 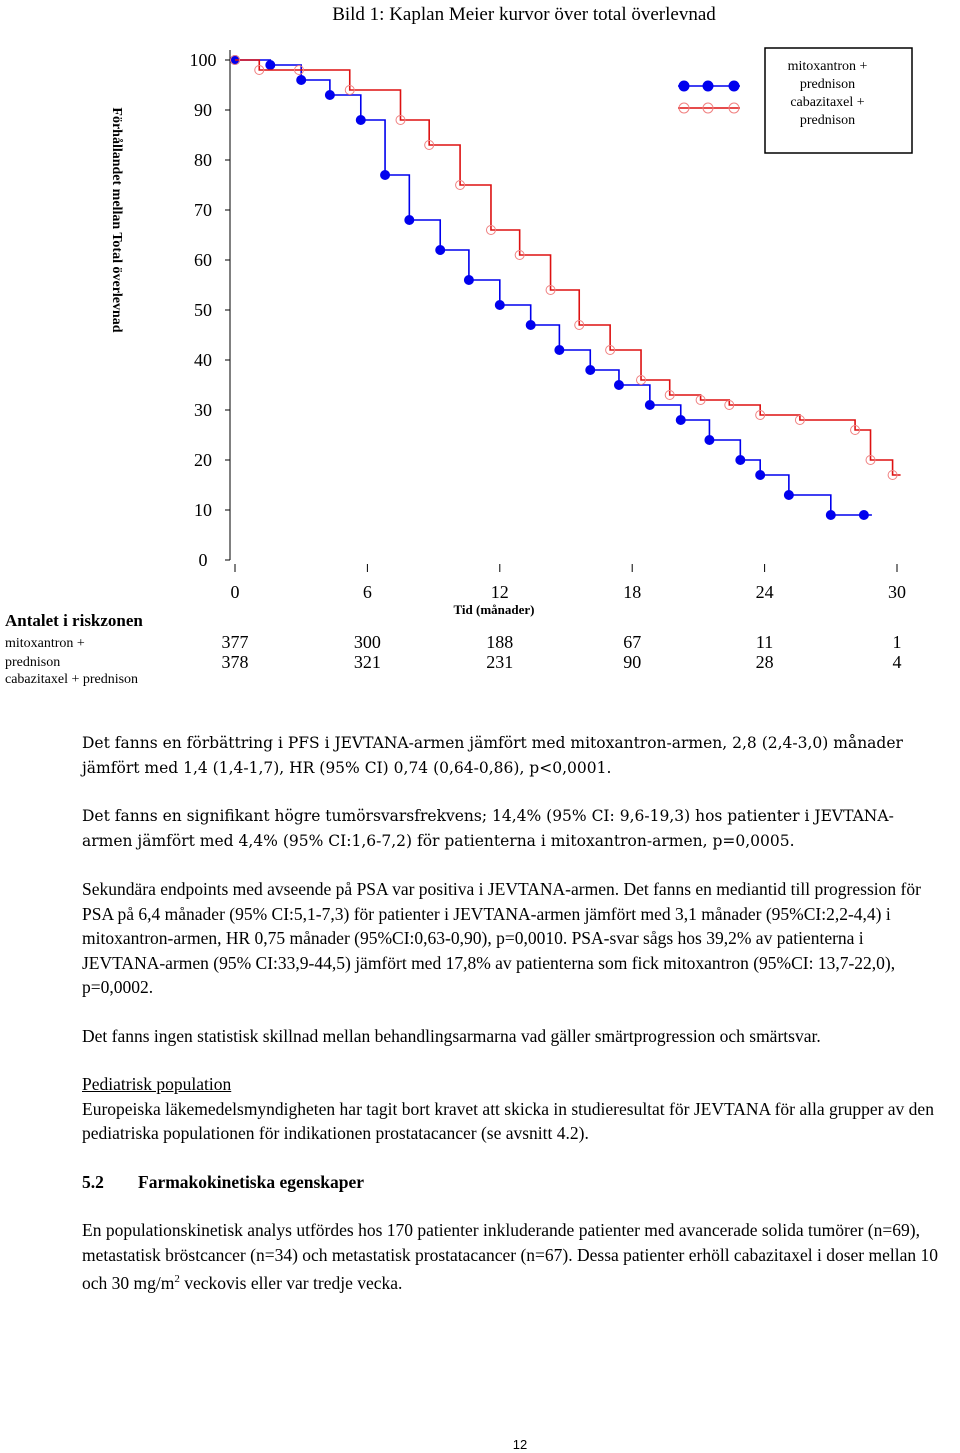 I want to click on x-tick-label: 6, so click(x=367, y=592).